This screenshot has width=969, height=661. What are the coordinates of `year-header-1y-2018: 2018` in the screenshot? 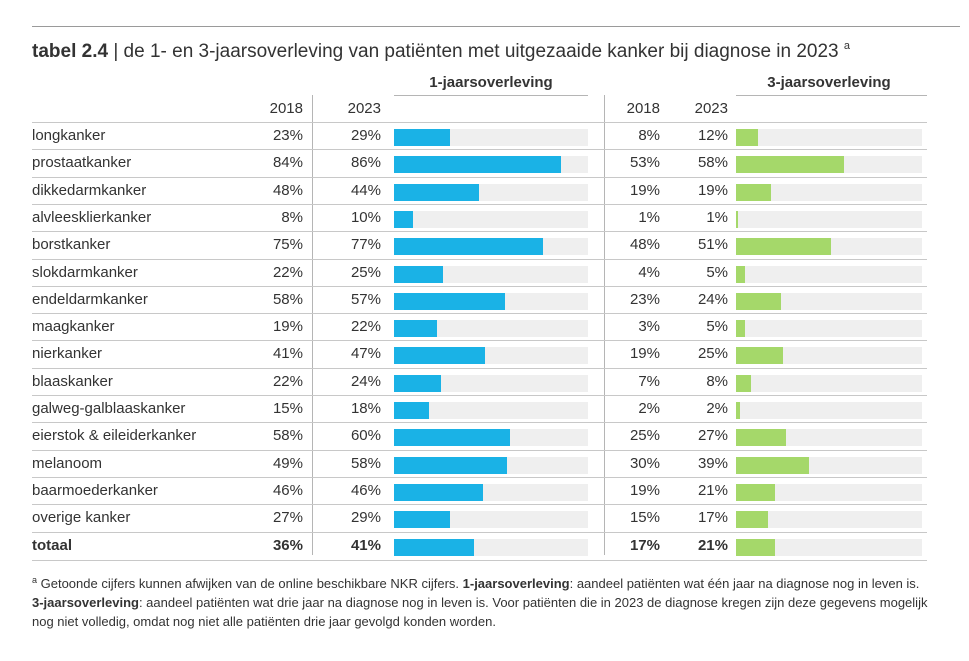 It's located at (286, 108).